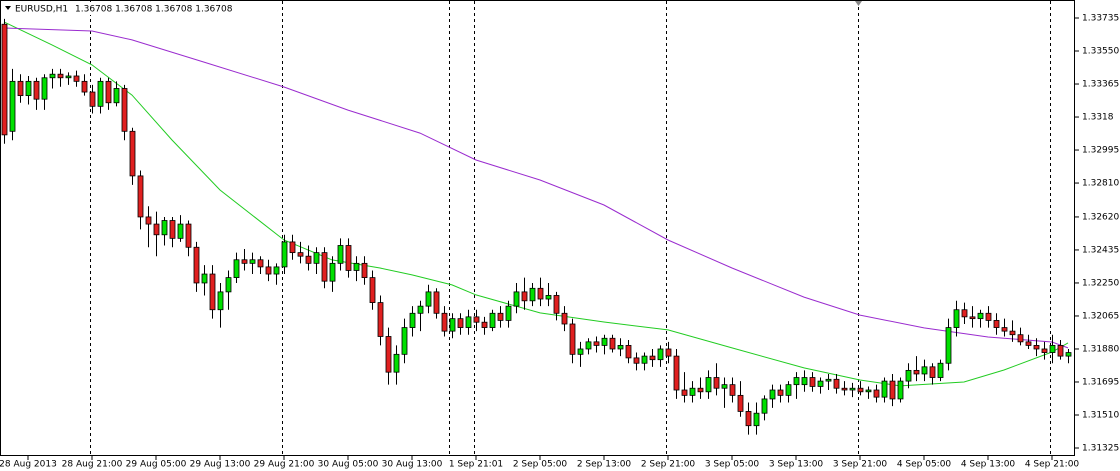 The image size is (1120, 471). I want to click on y-tick-label: 1.32065, so click(1100, 316).